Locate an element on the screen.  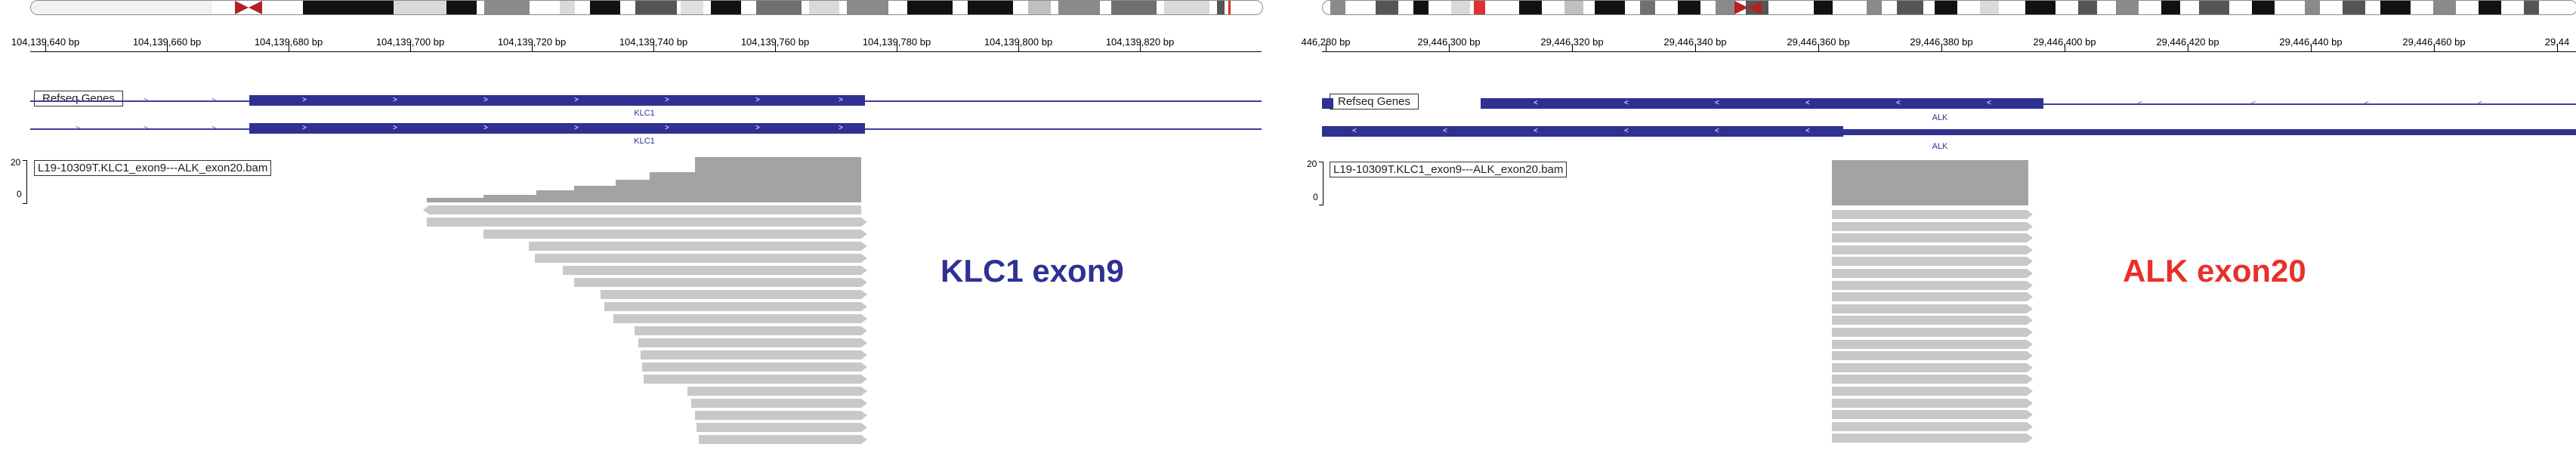
ruler-tick-label: 104,139,720 bp is located at coordinates (532, 42).